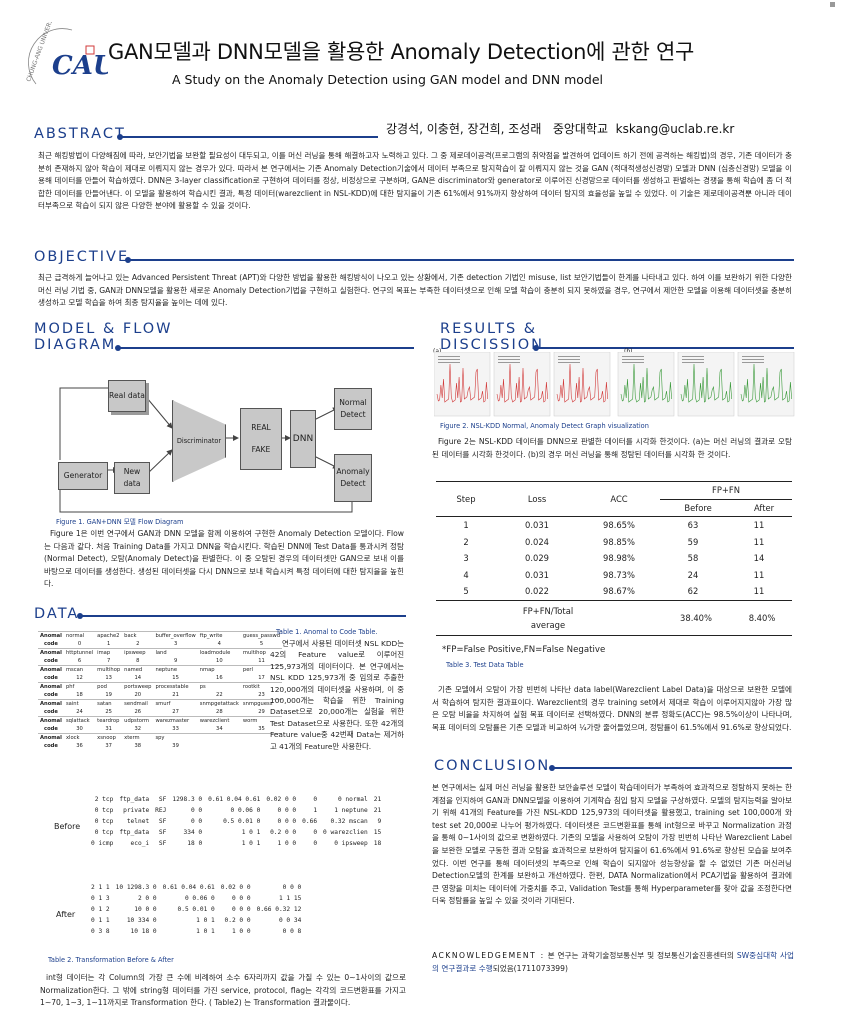  I want to click on cell: 98.73%, so click(619, 574).